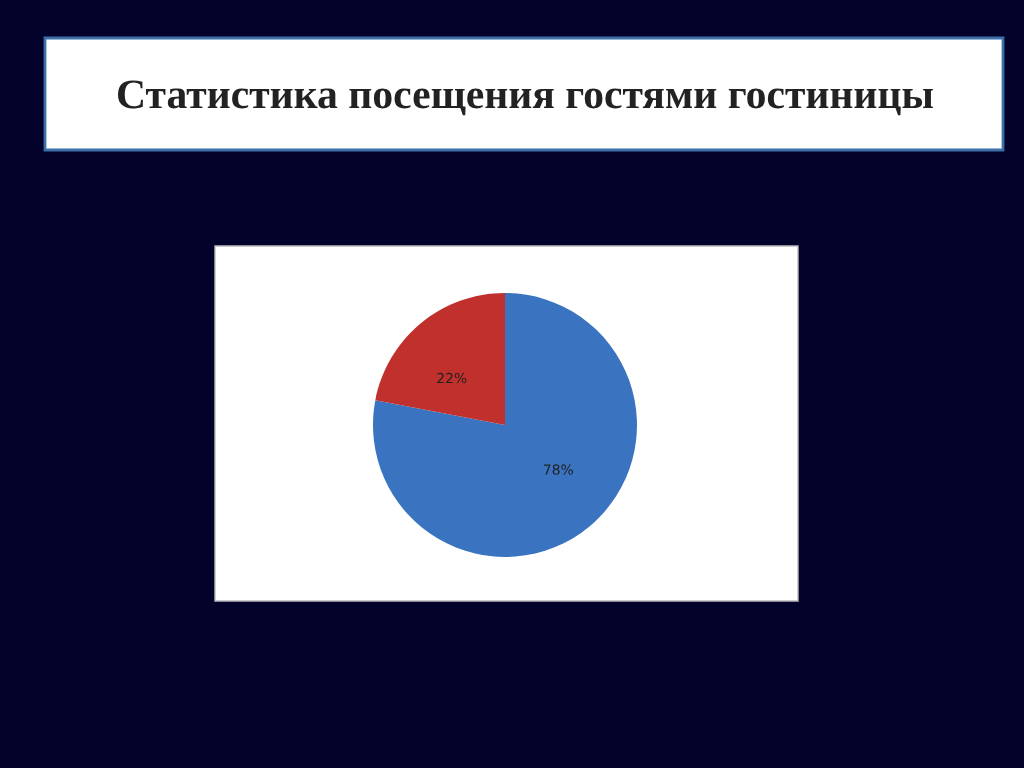 The width and height of the screenshot is (1024, 768). Describe the element at coordinates (452, 378) in the screenshot. I see `data-label: 22%` at that location.